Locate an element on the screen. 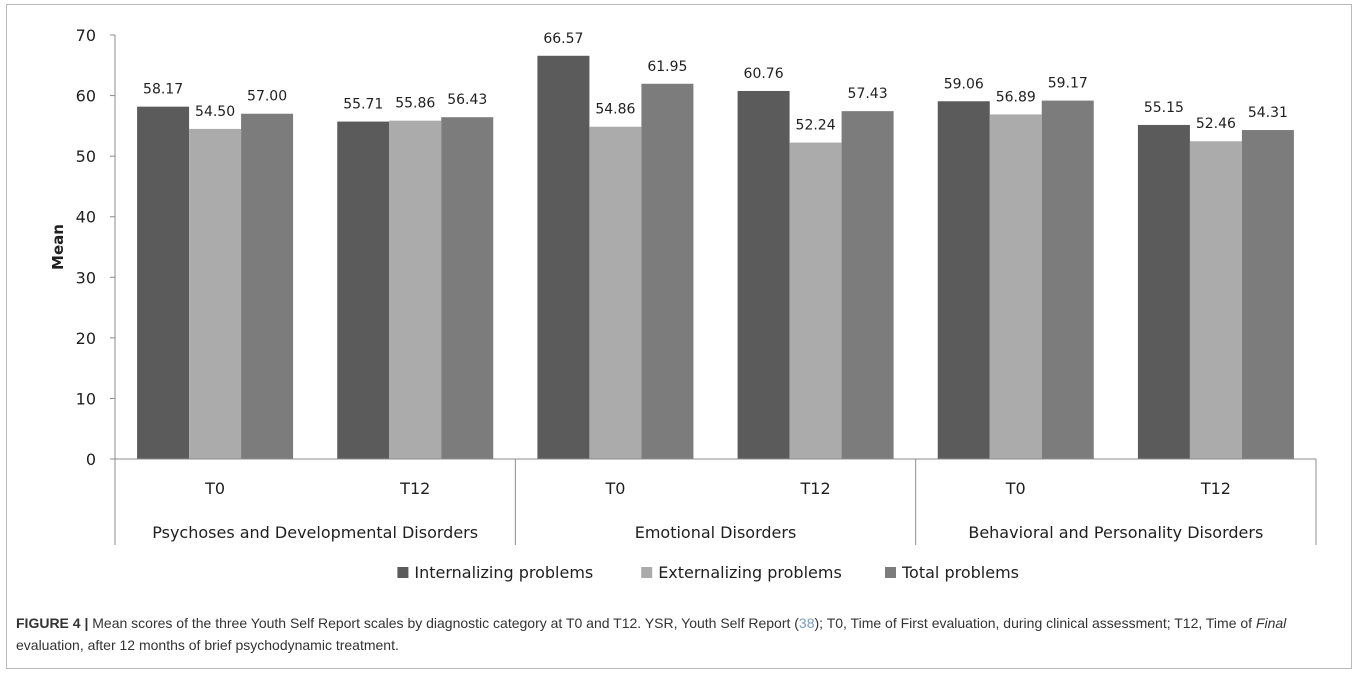 Image resolution: width=1358 pixels, height=674 pixels. x-group-label: Emotional Disorders is located at coordinates (716, 532).